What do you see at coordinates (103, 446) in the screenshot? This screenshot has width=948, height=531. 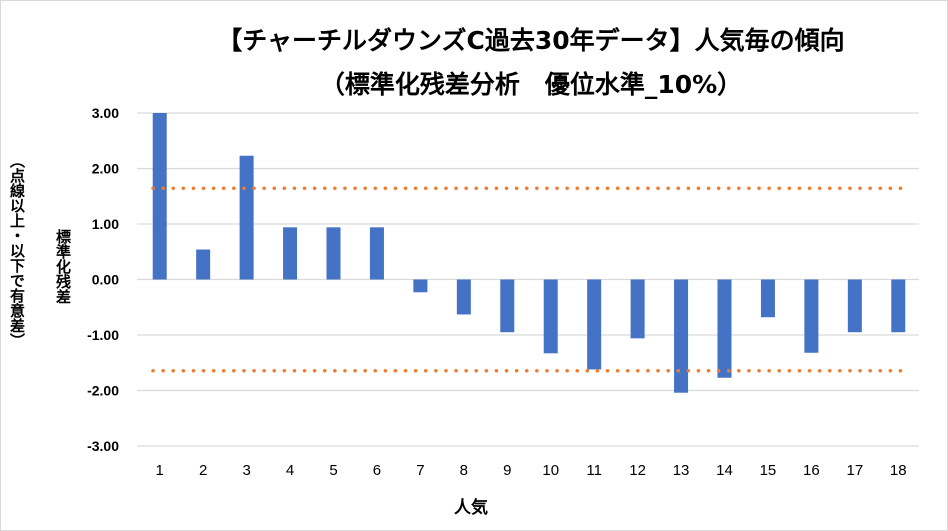 I see `y-tick-label: -3.00` at bounding box center [103, 446].